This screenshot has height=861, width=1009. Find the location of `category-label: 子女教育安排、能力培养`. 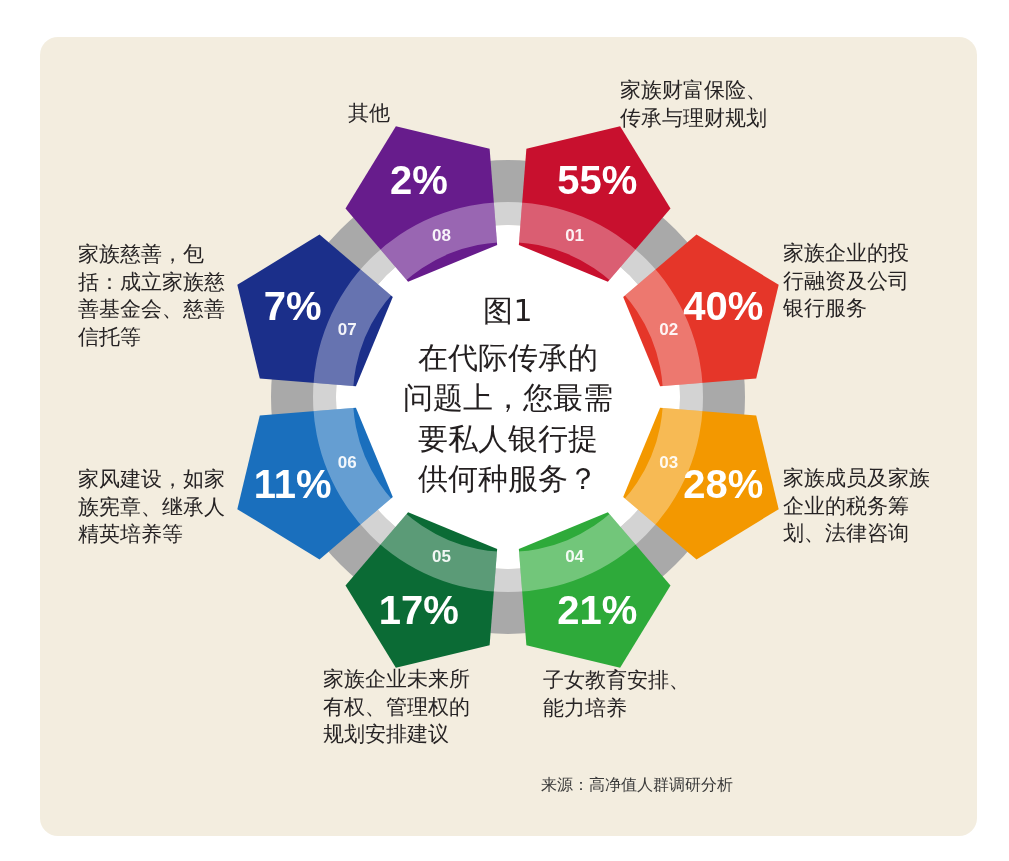

category-label: 子女教育安排、能力培养 is located at coordinates (616, 694).